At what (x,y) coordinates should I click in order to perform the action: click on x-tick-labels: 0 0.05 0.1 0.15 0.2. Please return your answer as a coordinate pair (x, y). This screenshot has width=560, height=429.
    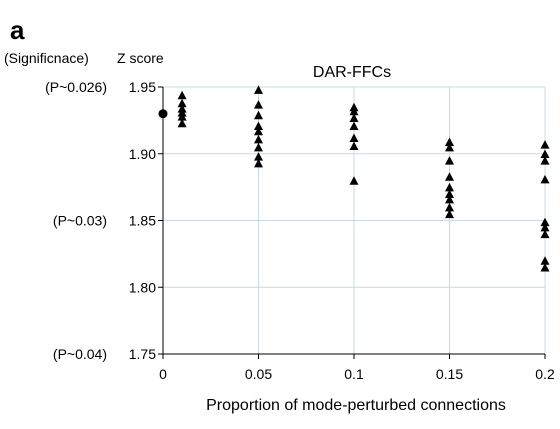
    Looking at the image, I should click on (357, 374).